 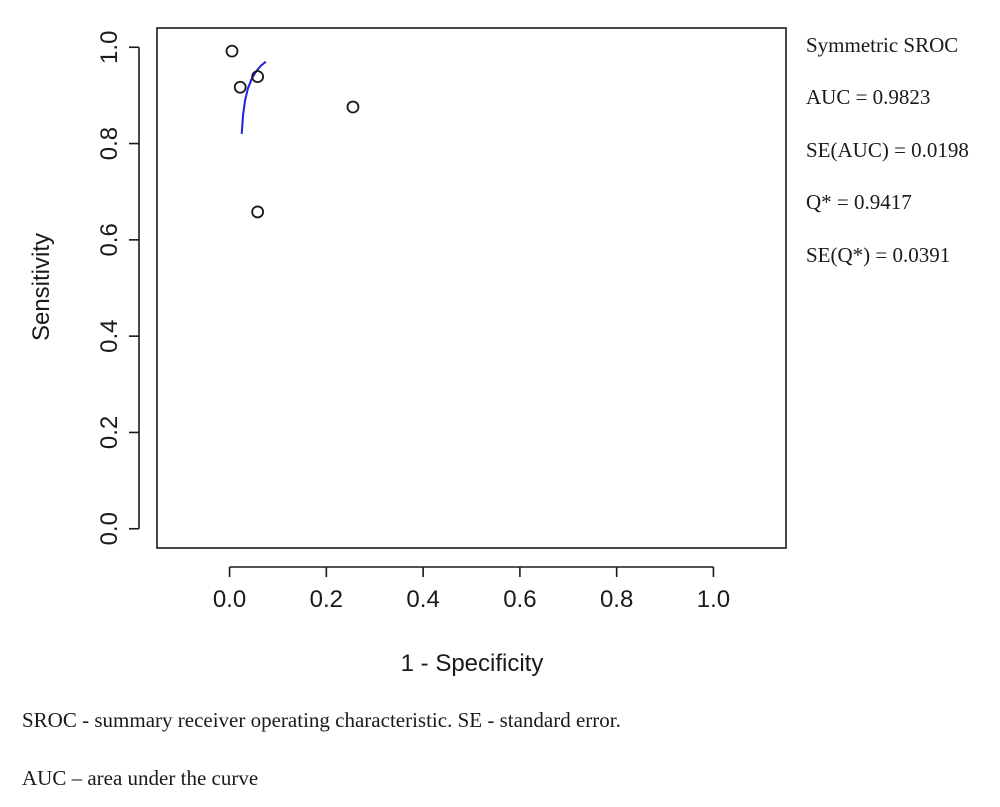 I want to click on stat-se-q-star: SE(Q*) = 0.0391, so click(x=878, y=255).